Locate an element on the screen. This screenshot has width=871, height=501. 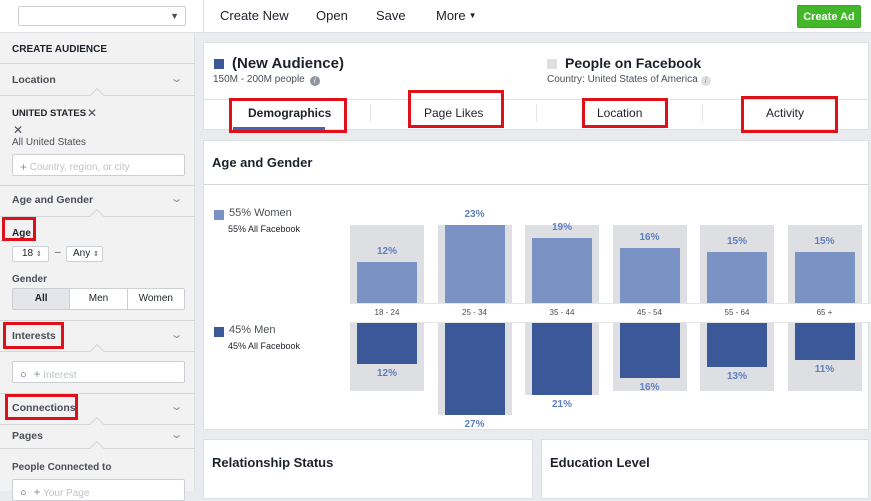
gender-women-button: Women is located at coordinates (155, 299).